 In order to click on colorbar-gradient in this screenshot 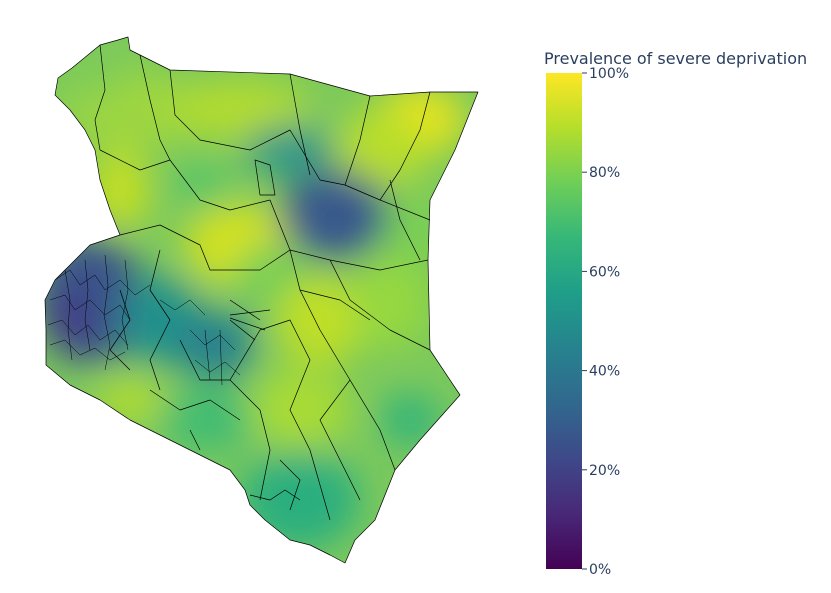, I will do `click(564, 321)`.